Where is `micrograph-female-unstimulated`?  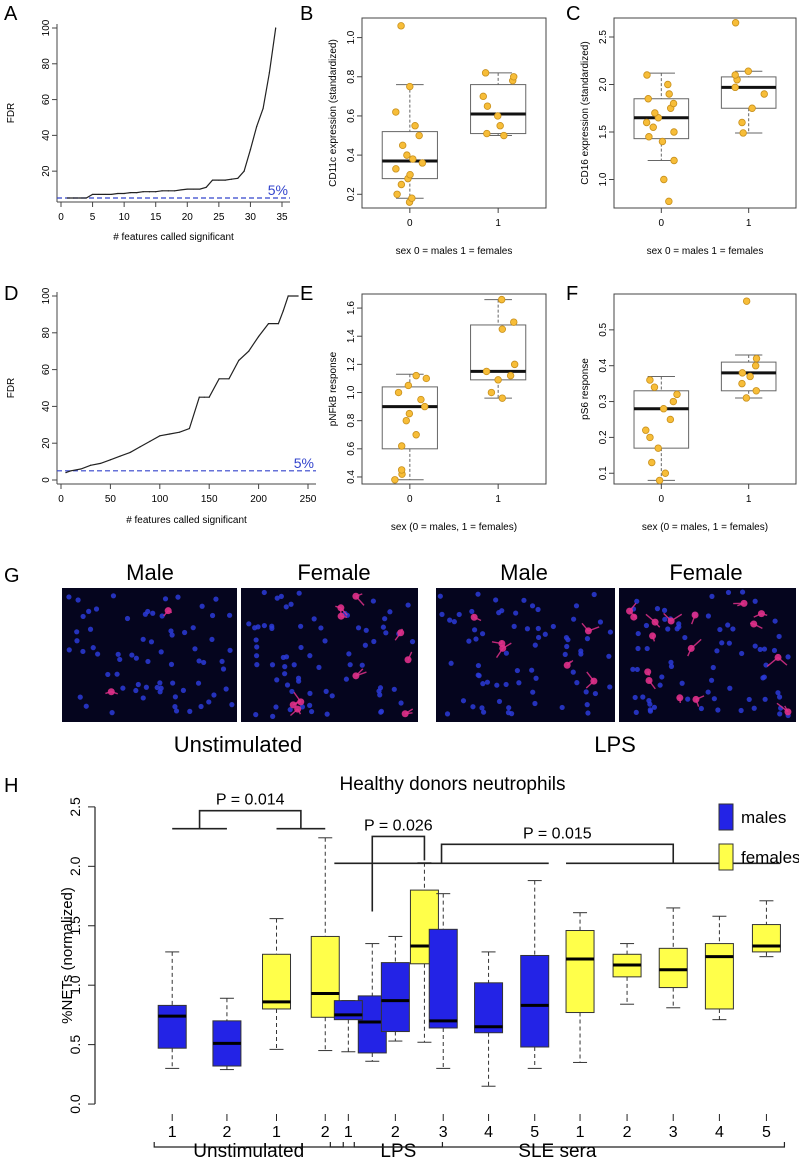 micrograph-female-unstimulated is located at coordinates (329, 655).